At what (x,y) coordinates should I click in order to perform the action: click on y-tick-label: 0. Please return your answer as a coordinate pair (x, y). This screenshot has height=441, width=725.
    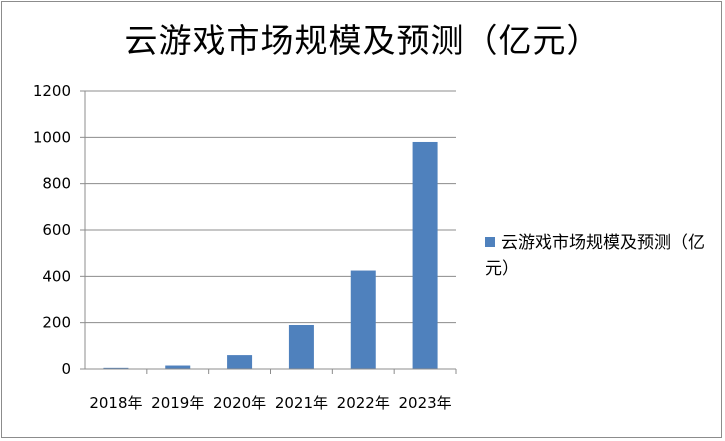
    Looking at the image, I should click on (66, 369).